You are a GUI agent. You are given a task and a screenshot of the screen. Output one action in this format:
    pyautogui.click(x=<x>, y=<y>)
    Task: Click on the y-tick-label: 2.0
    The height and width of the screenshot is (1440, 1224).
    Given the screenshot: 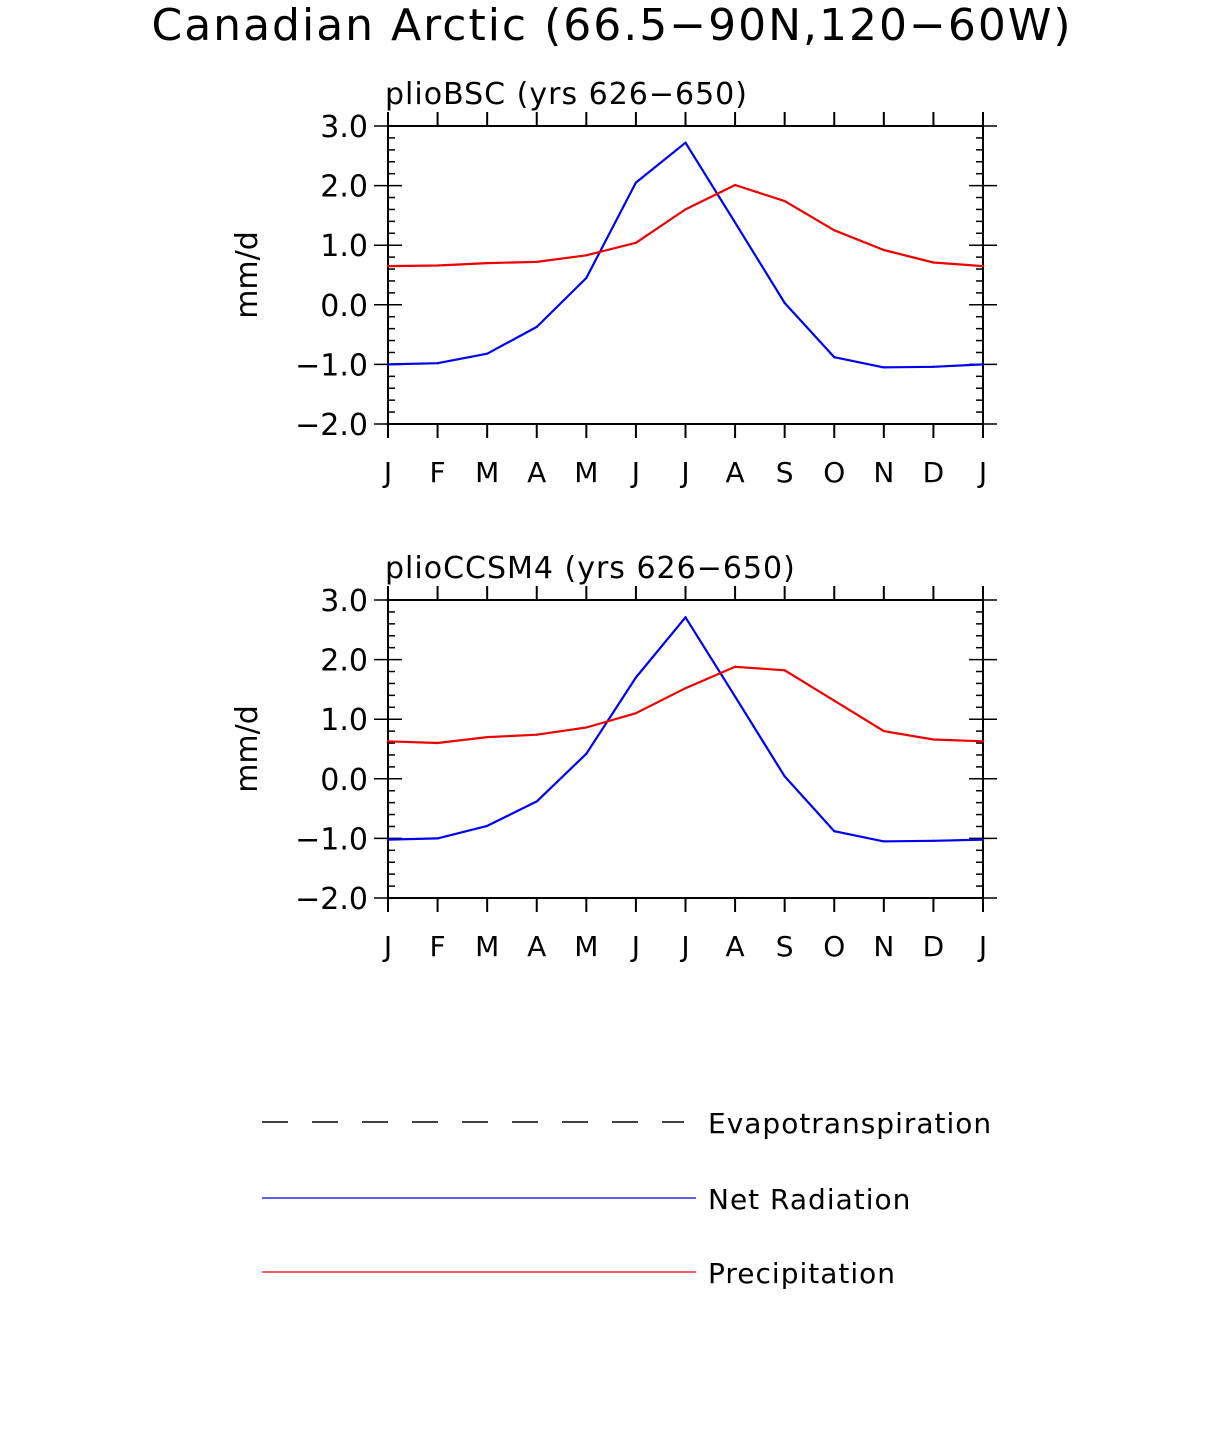 What is the action you would take?
    pyautogui.click(x=344, y=187)
    